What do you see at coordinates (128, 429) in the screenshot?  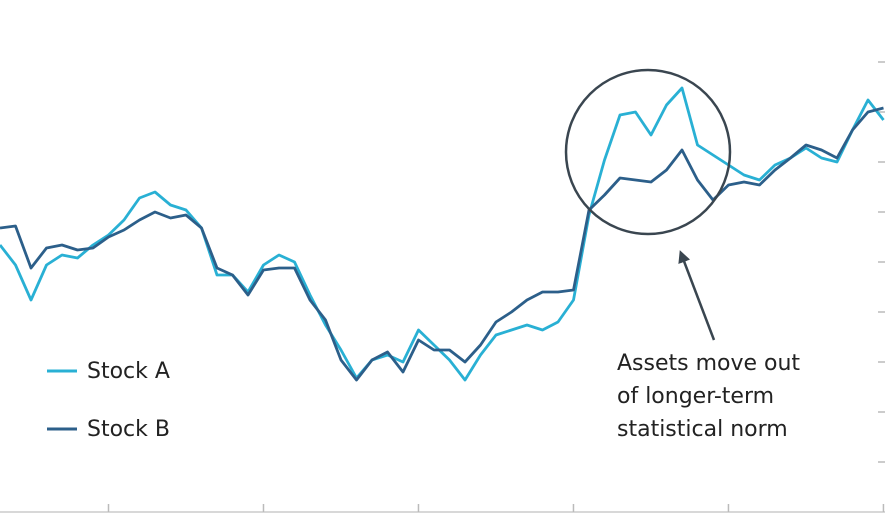 I see `legend-label: Stock B` at bounding box center [128, 429].